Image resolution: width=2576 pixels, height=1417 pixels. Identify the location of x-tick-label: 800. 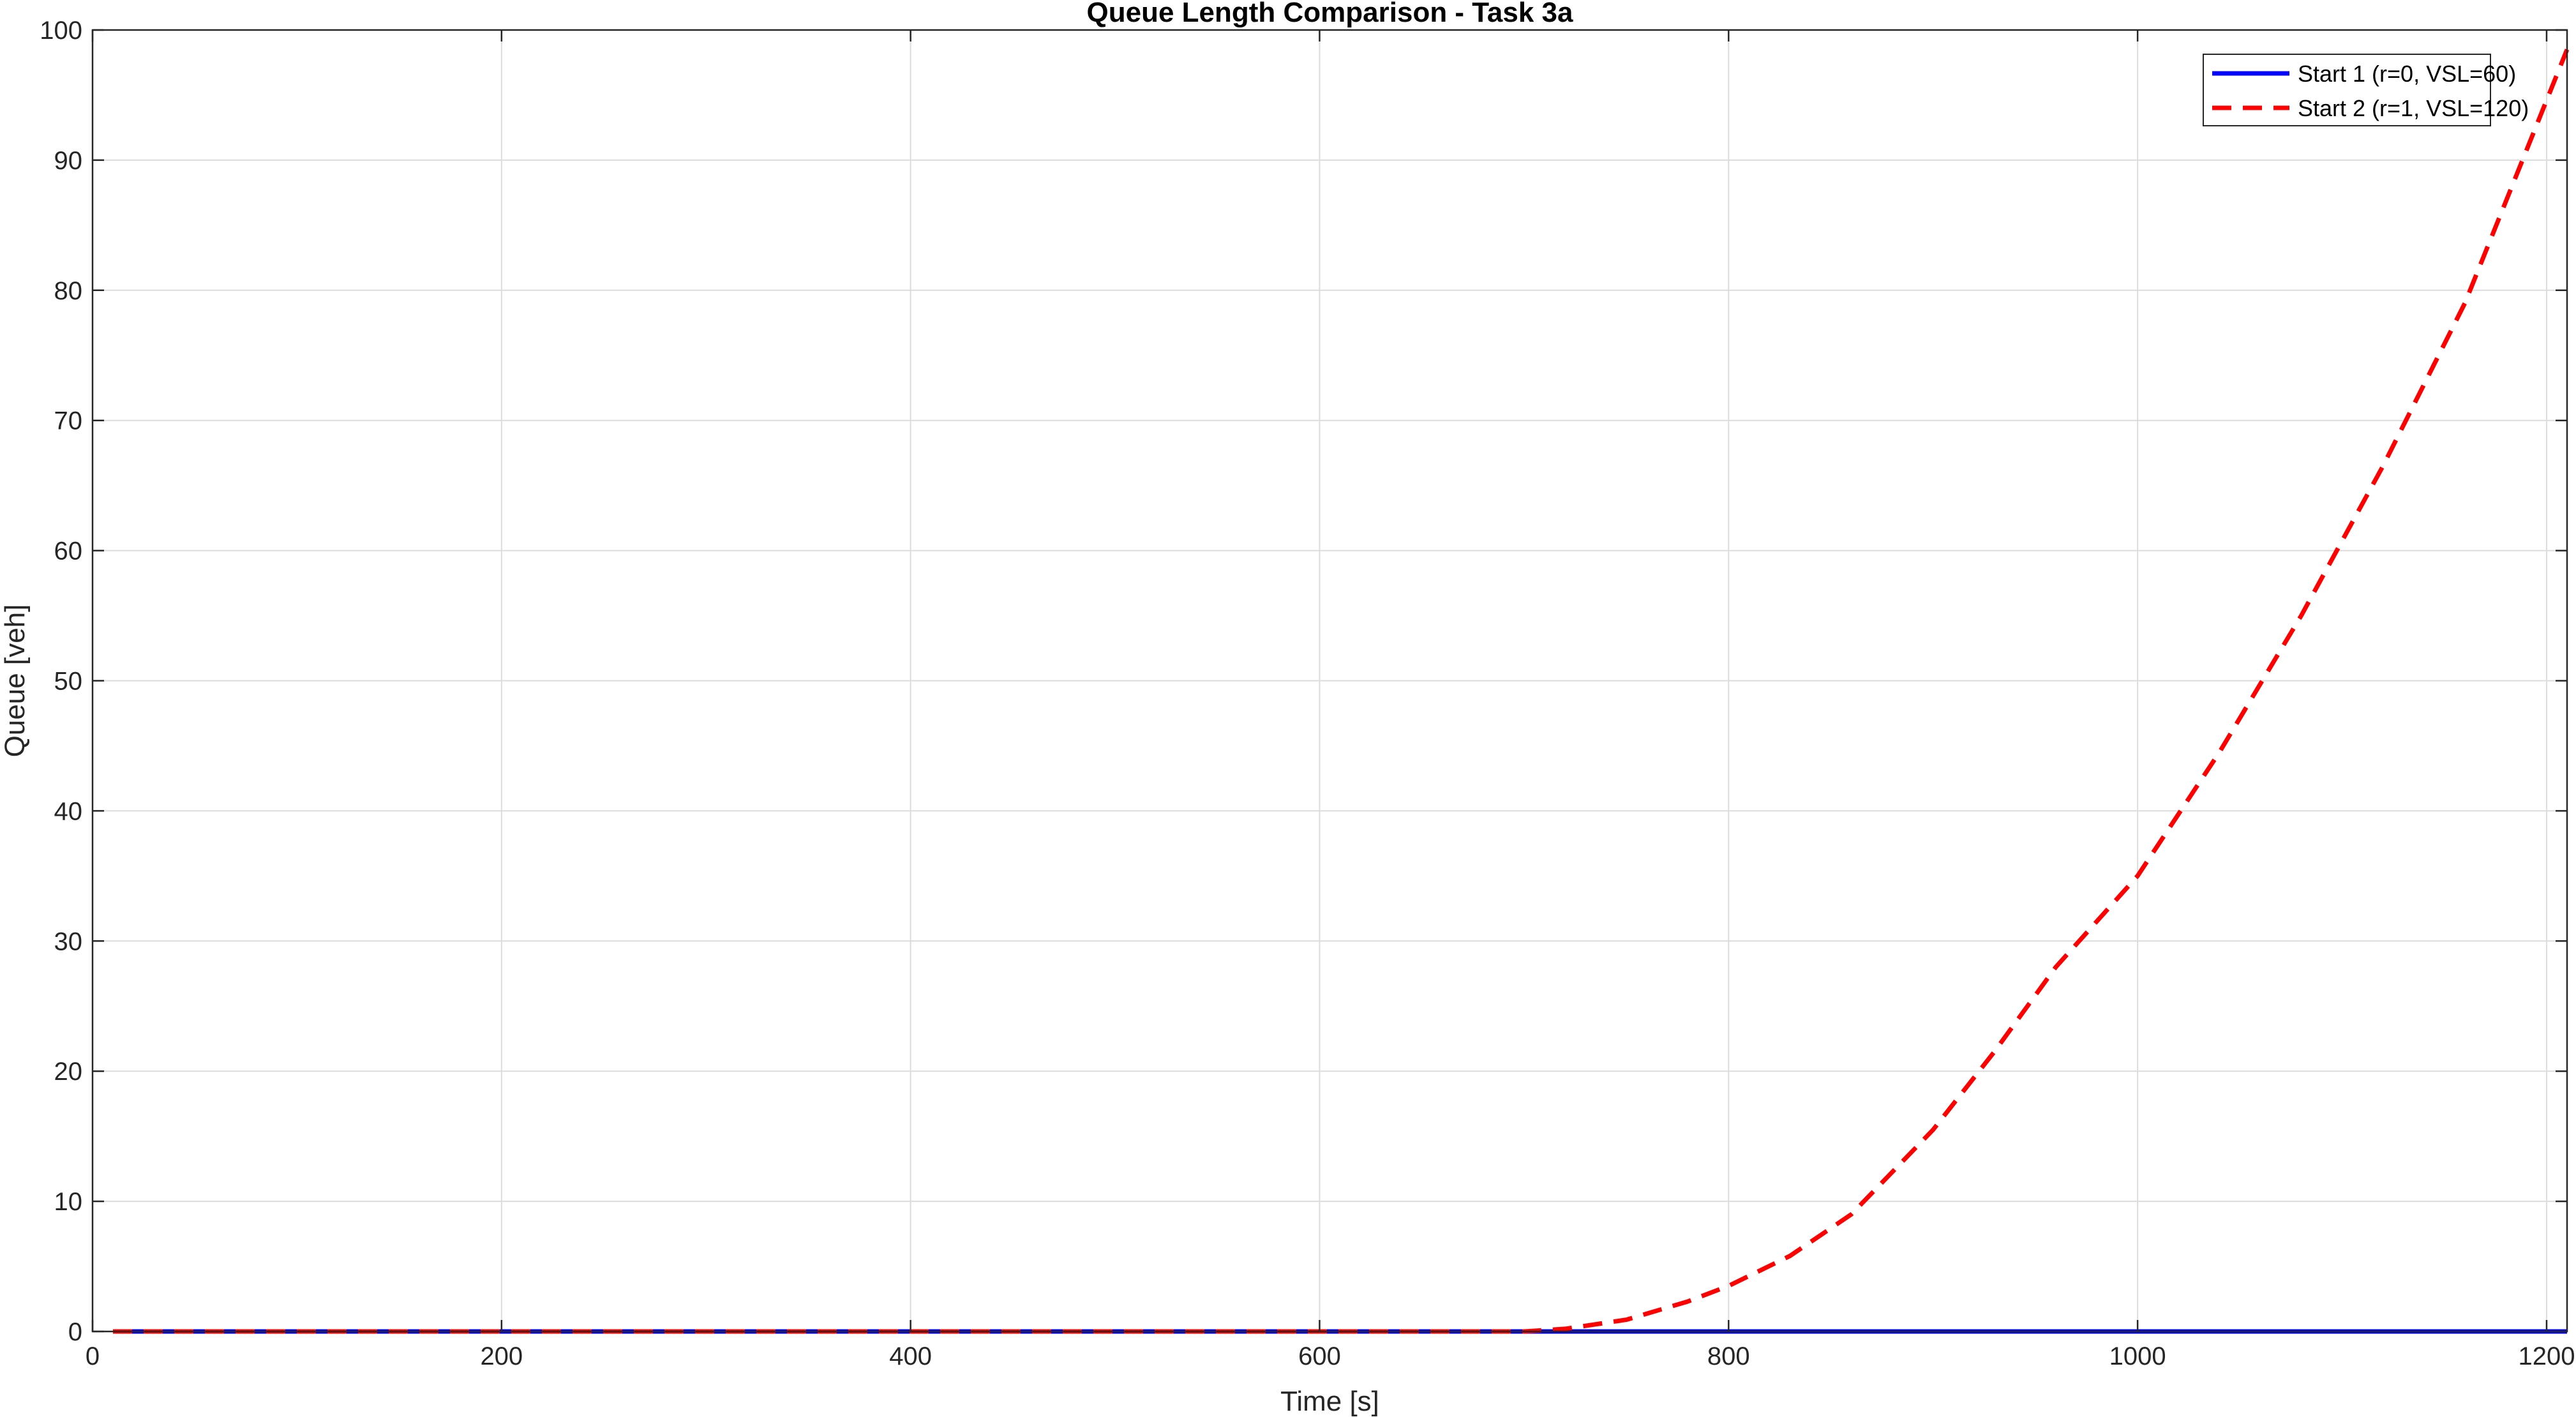
(1728, 1356).